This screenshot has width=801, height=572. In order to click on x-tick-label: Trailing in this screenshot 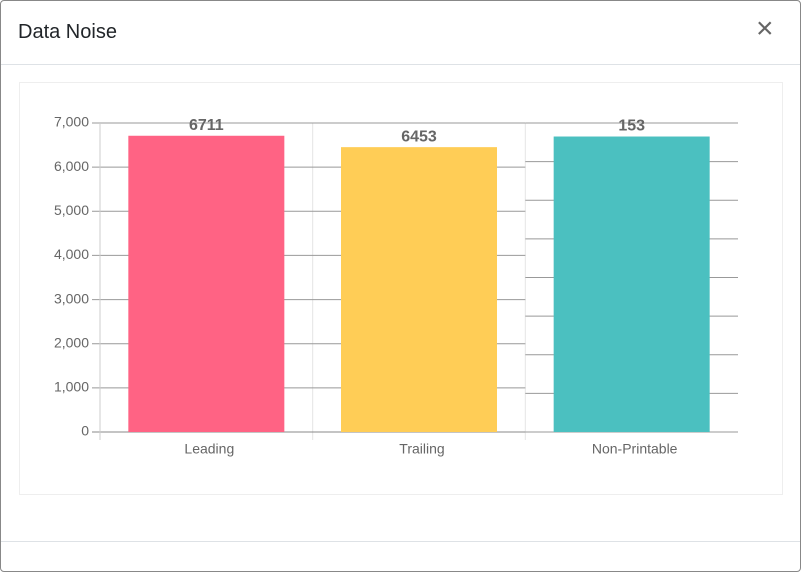, I will do `click(421, 449)`.